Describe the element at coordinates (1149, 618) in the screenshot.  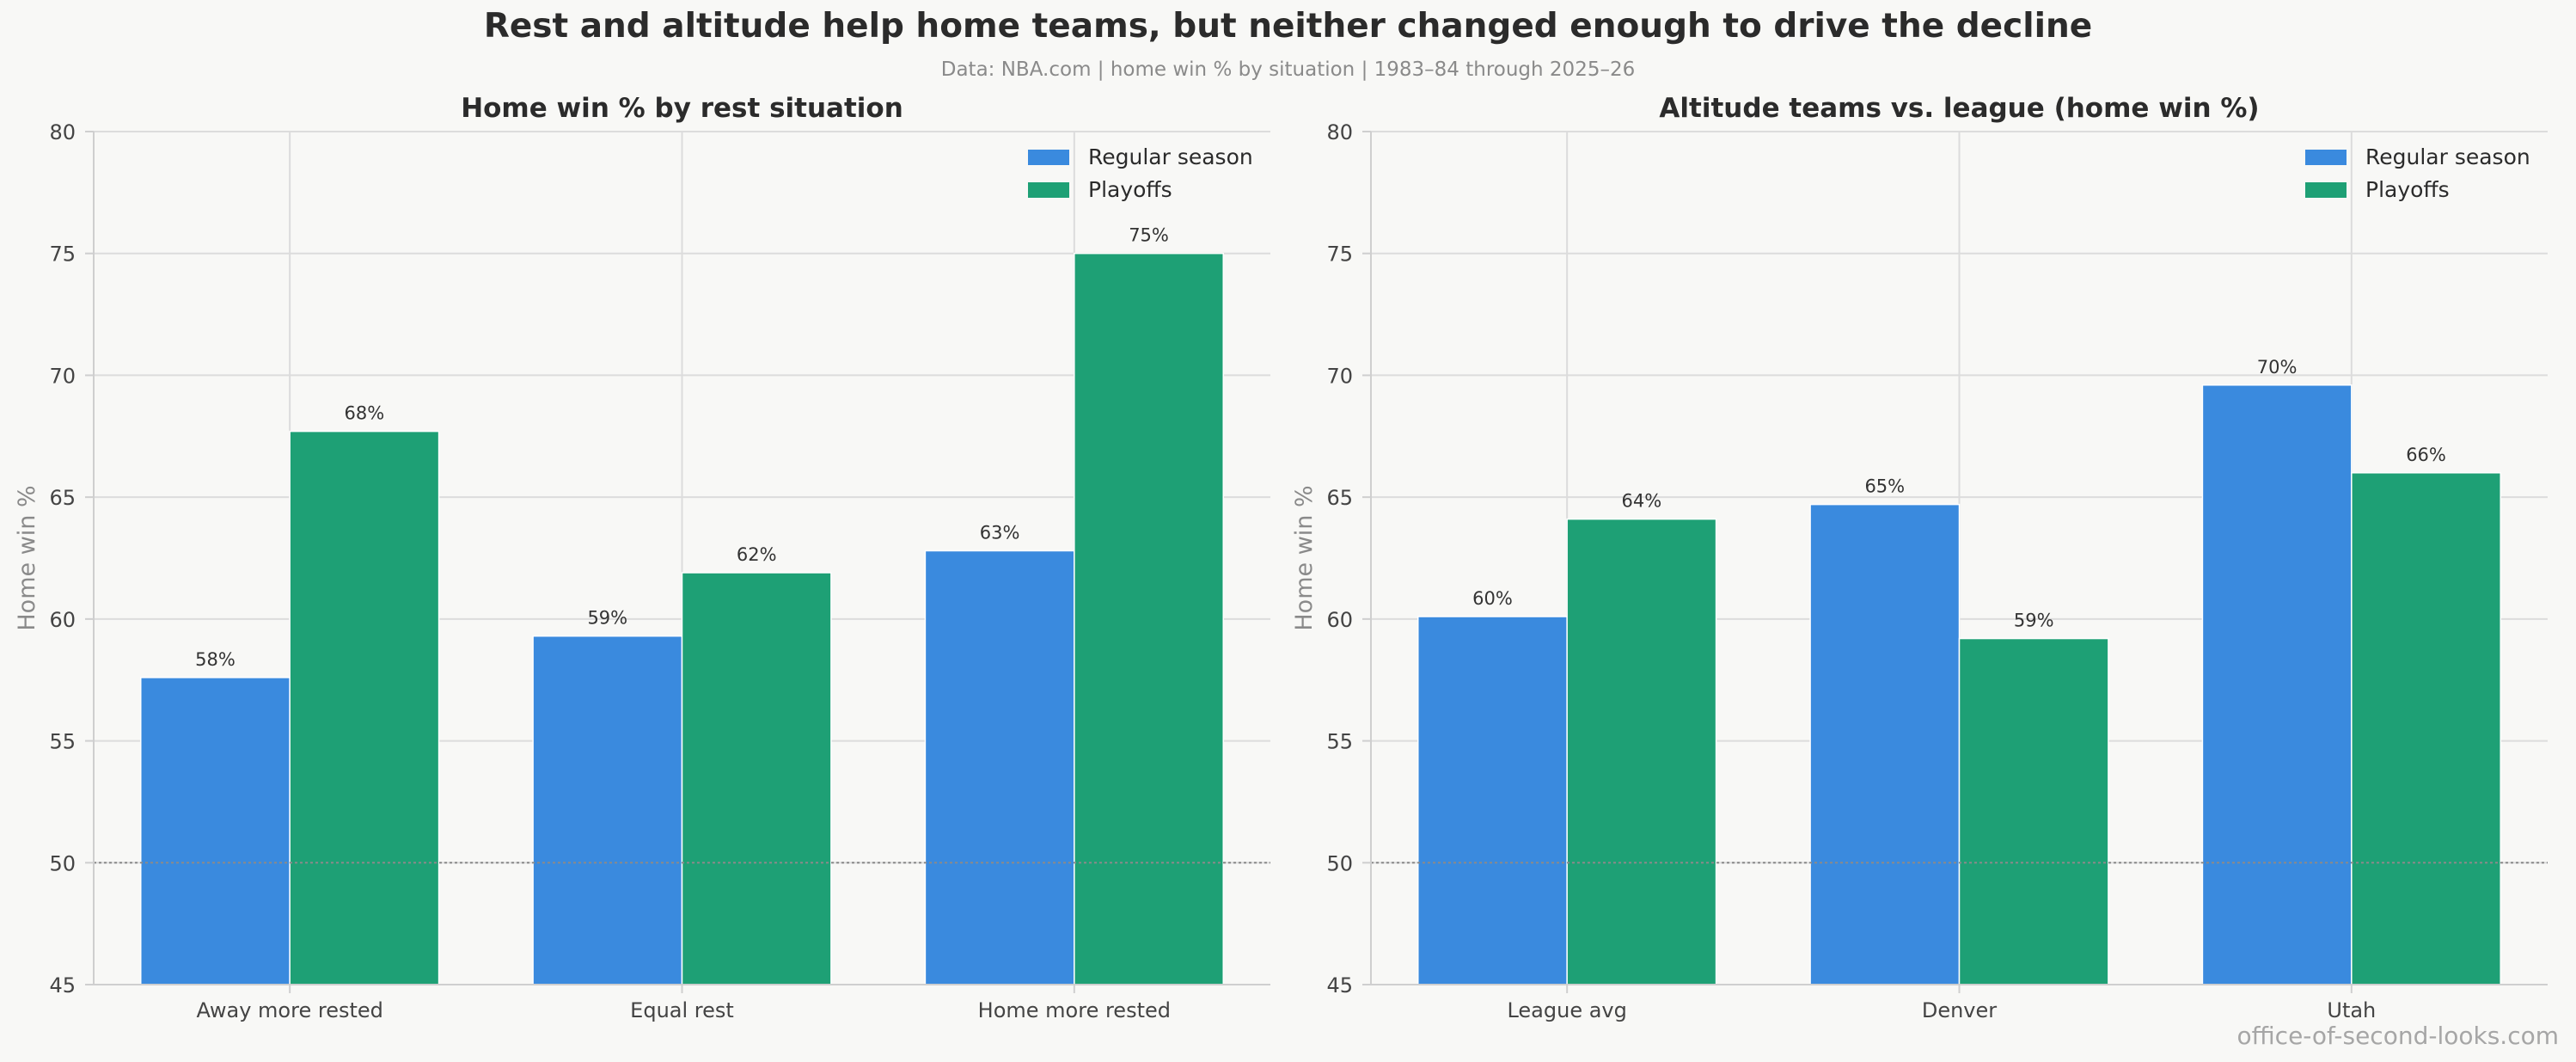
I see `bar-playoffs-home-more-rested` at that location.